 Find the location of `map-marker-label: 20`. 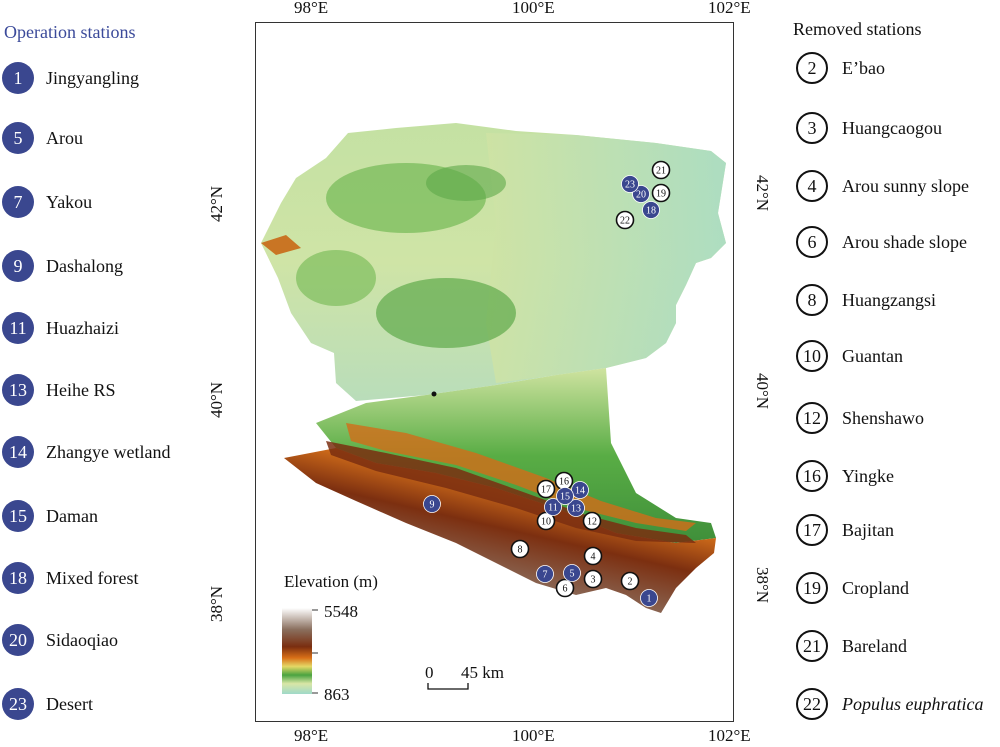

map-marker-label: 20 is located at coordinates (641, 195).